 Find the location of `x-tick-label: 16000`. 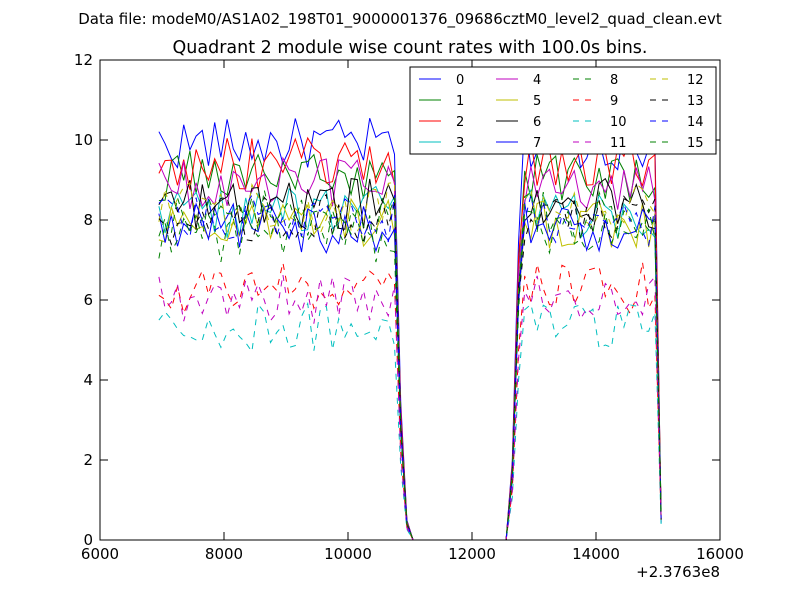

x-tick-label: 16000 is located at coordinates (720, 554).